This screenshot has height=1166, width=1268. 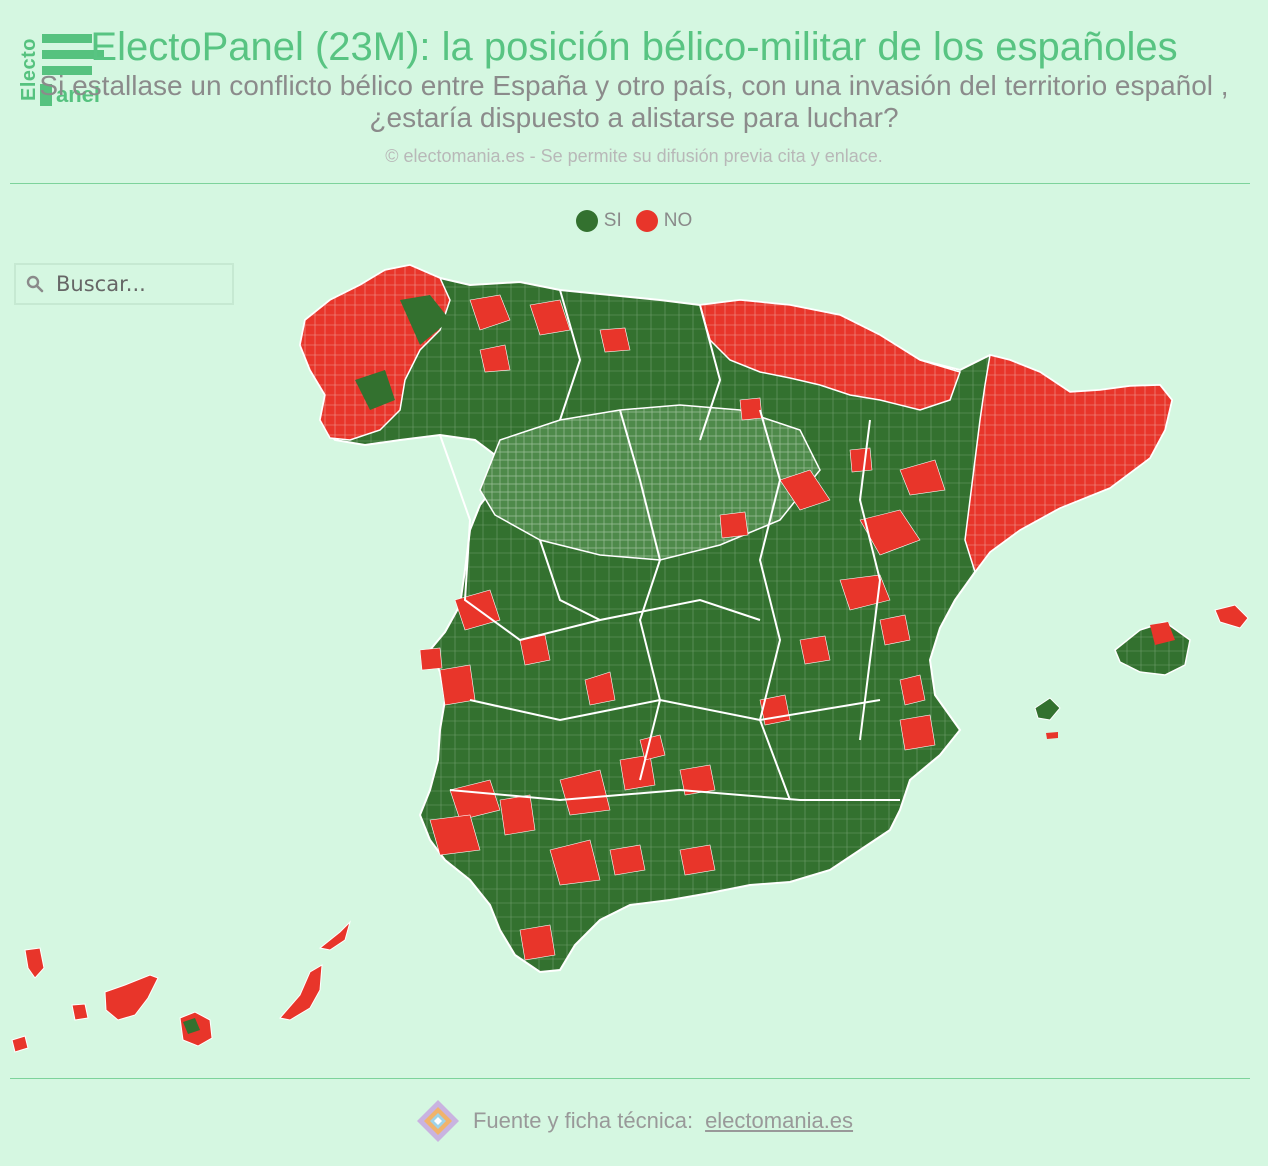 What do you see at coordinates (191, 1026) in the screenshot?
I see `gran-canaria-si-patch` at bounding box center [191, 1026].